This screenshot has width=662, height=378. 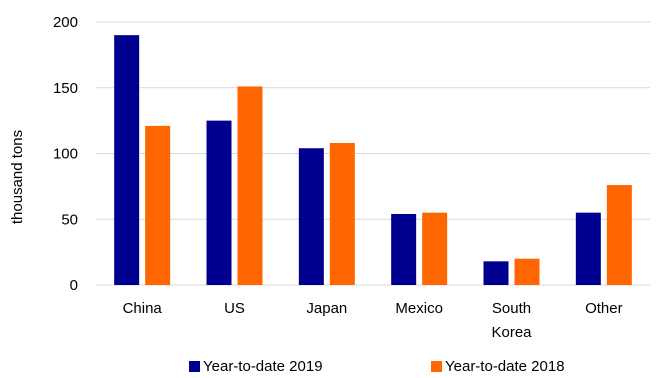 What do you see at coordinates (263, 366) in the screenshot?
I see `legend-label: Year-to-date 2019` at bounding box center [263, 366].